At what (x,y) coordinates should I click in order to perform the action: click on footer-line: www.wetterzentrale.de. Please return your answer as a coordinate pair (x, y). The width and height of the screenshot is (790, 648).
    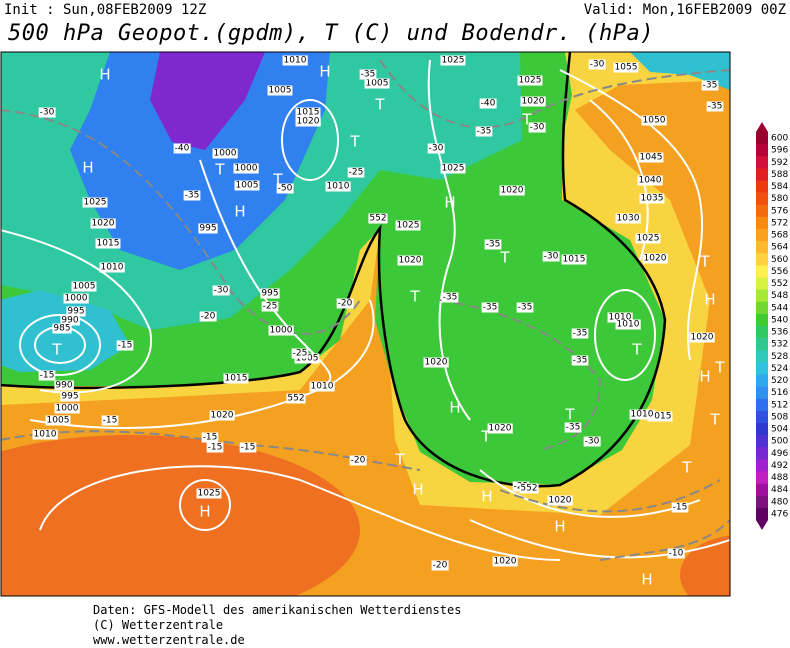
    Looking at the image, I should click on (169, 640).